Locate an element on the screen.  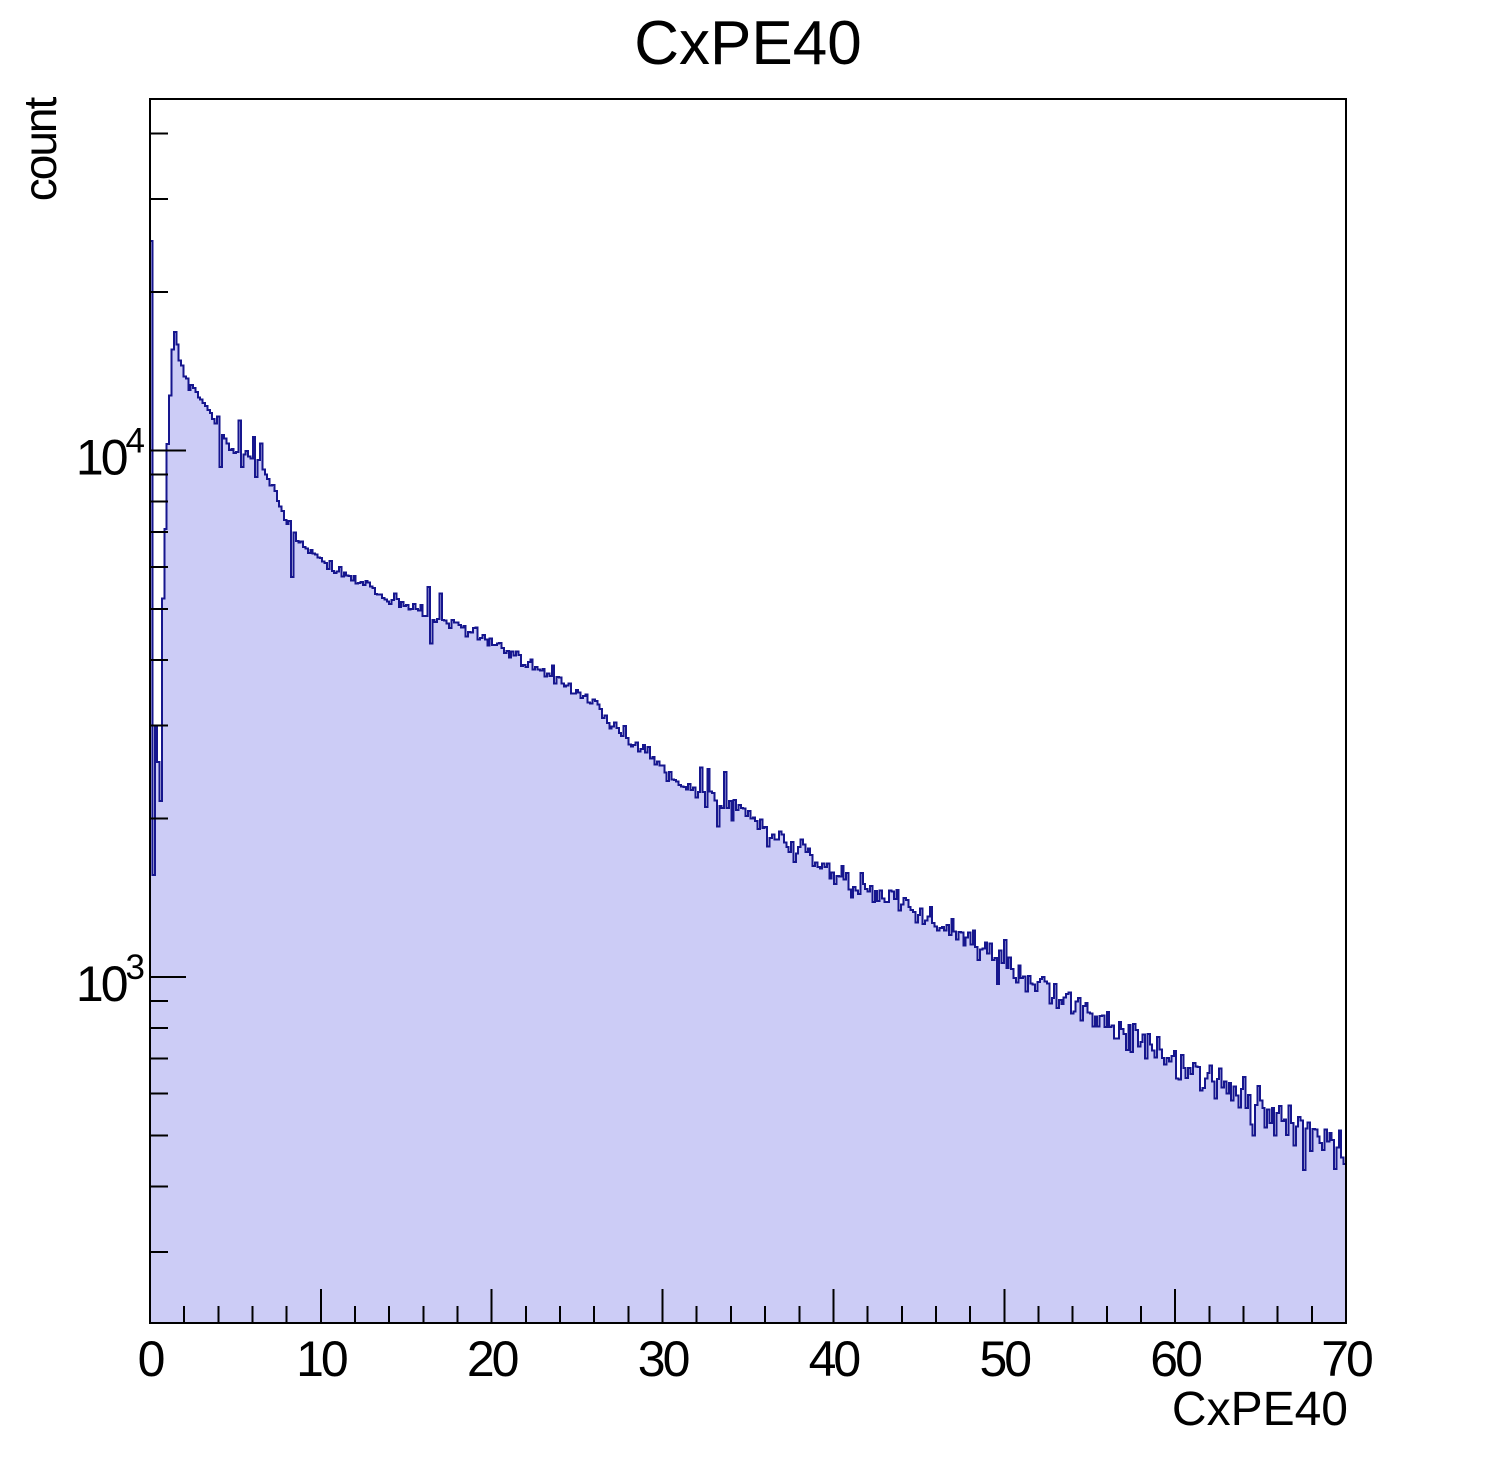
x-tick-label: 40 is located at coordinates (834, 1359).